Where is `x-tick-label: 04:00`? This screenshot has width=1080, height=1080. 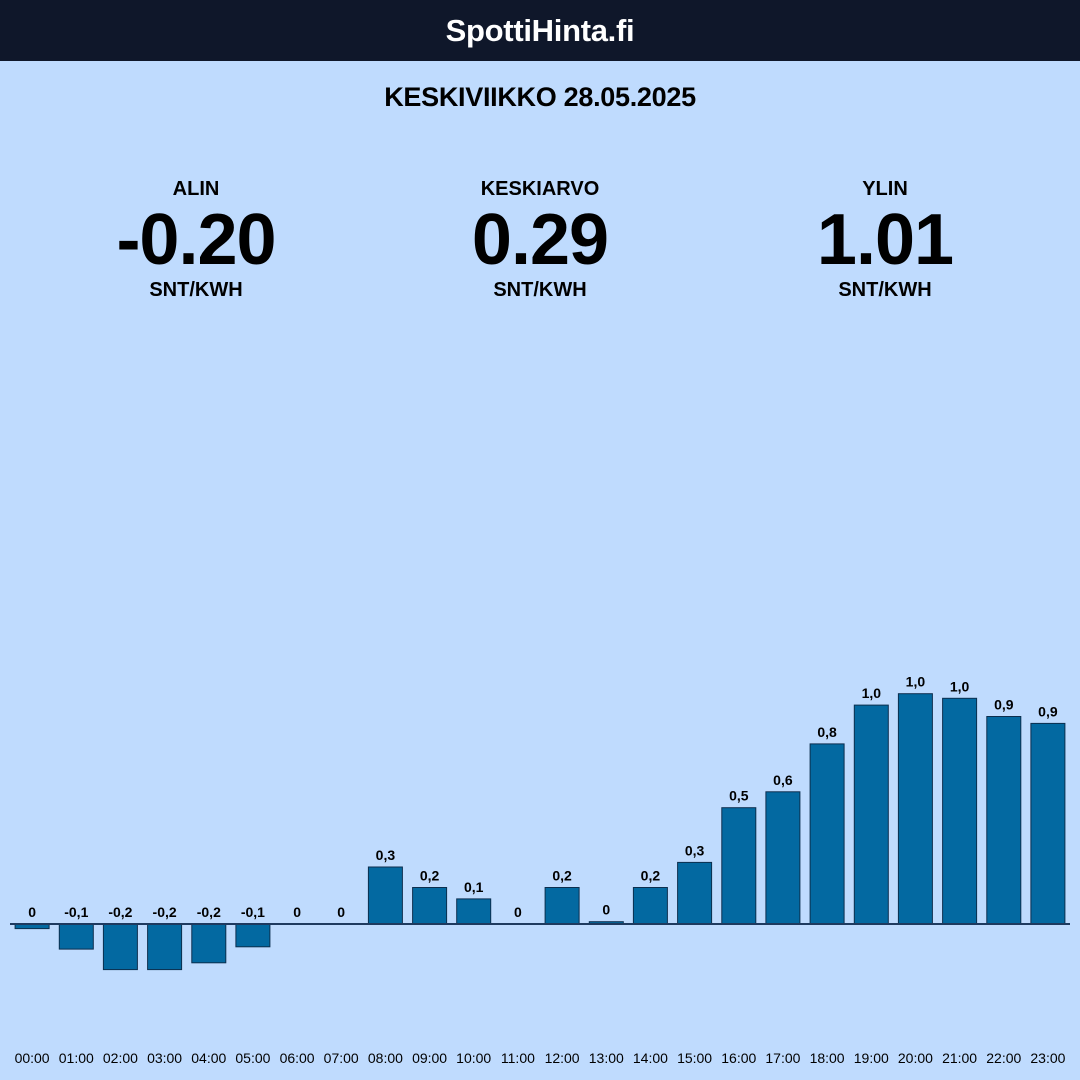 x-tick-label: 04:00 is located at coordinates (208, 1058).